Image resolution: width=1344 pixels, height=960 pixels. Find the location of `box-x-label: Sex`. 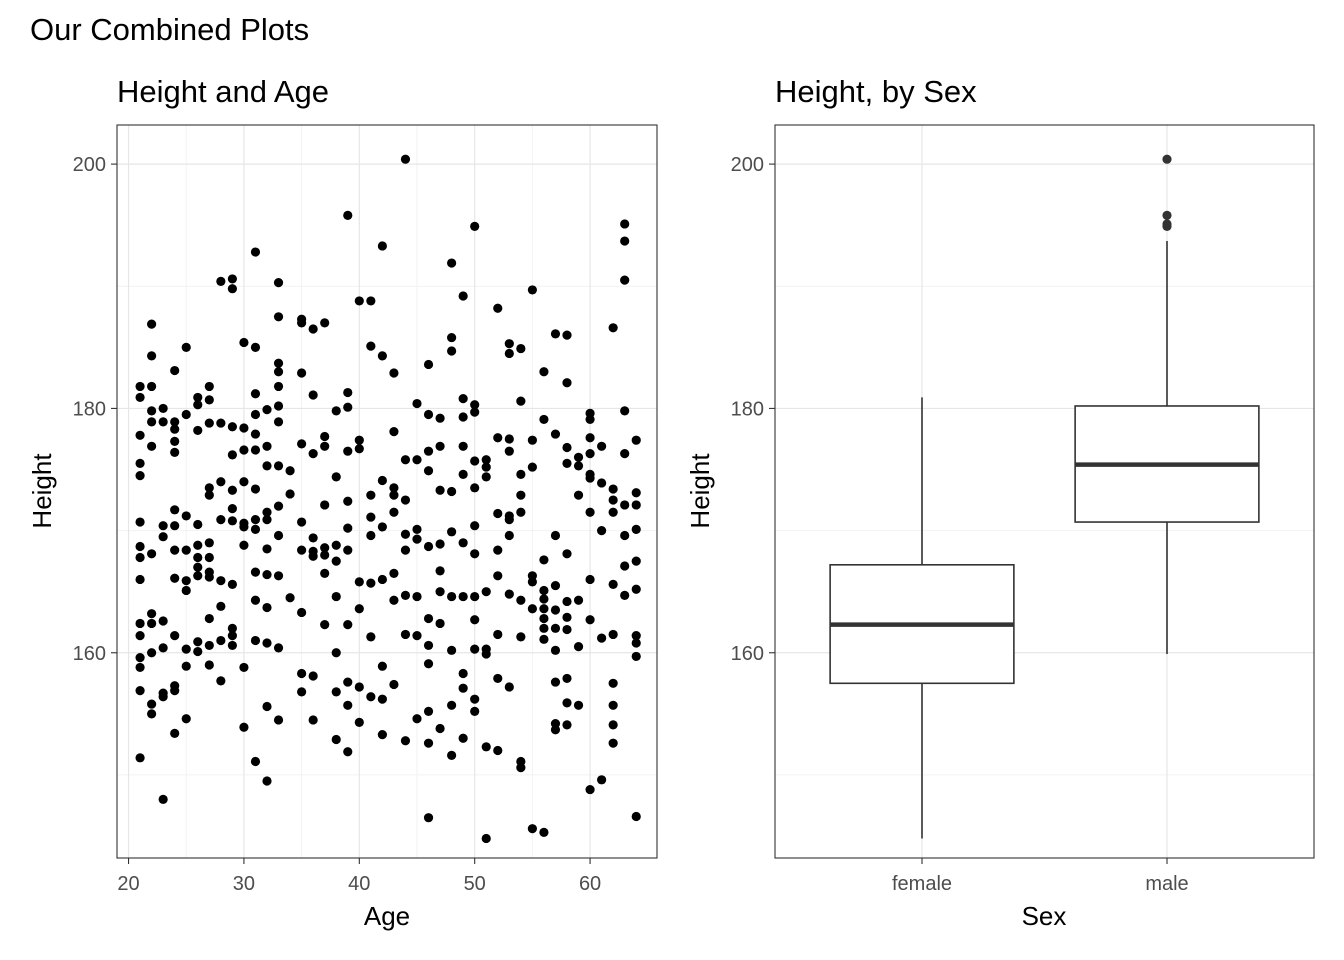

box-x-label: Sex is located at coordinates (1044, 916).